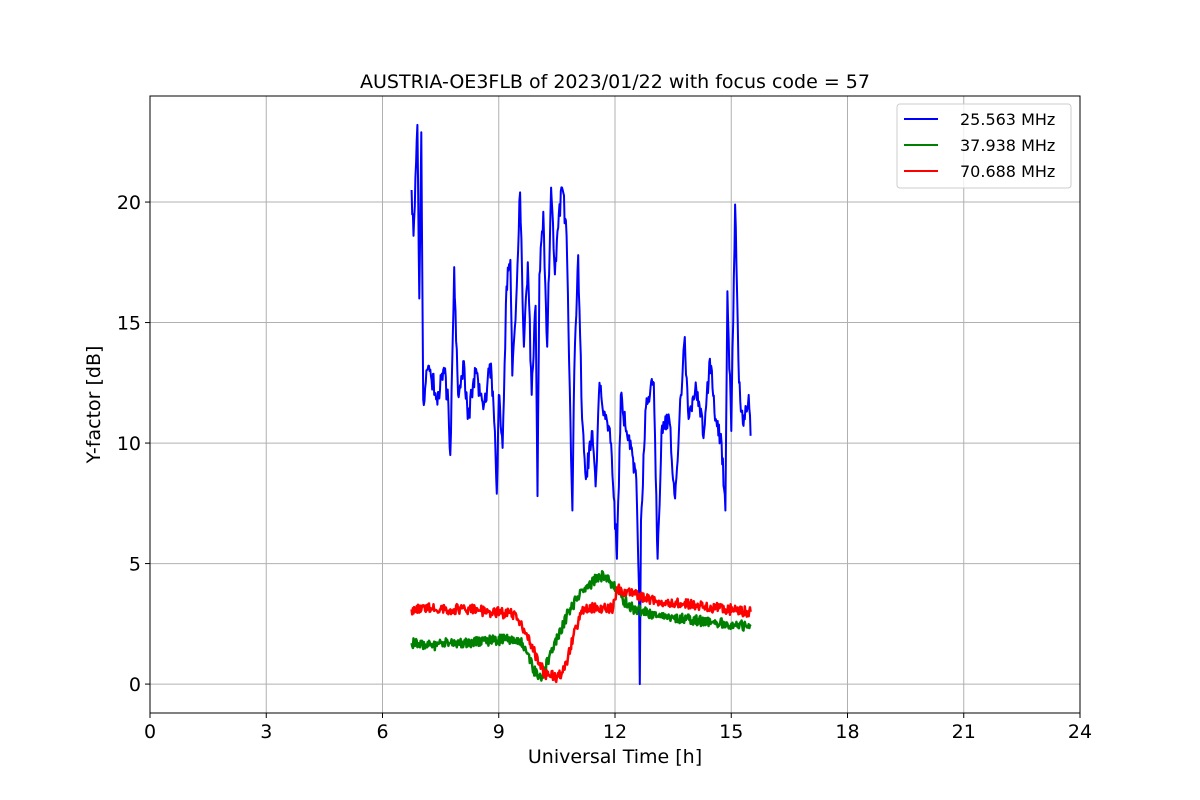 The width and height of the screenshot is (1200, 800). I want to click on x-tick-label: 3, so click(266, 732).